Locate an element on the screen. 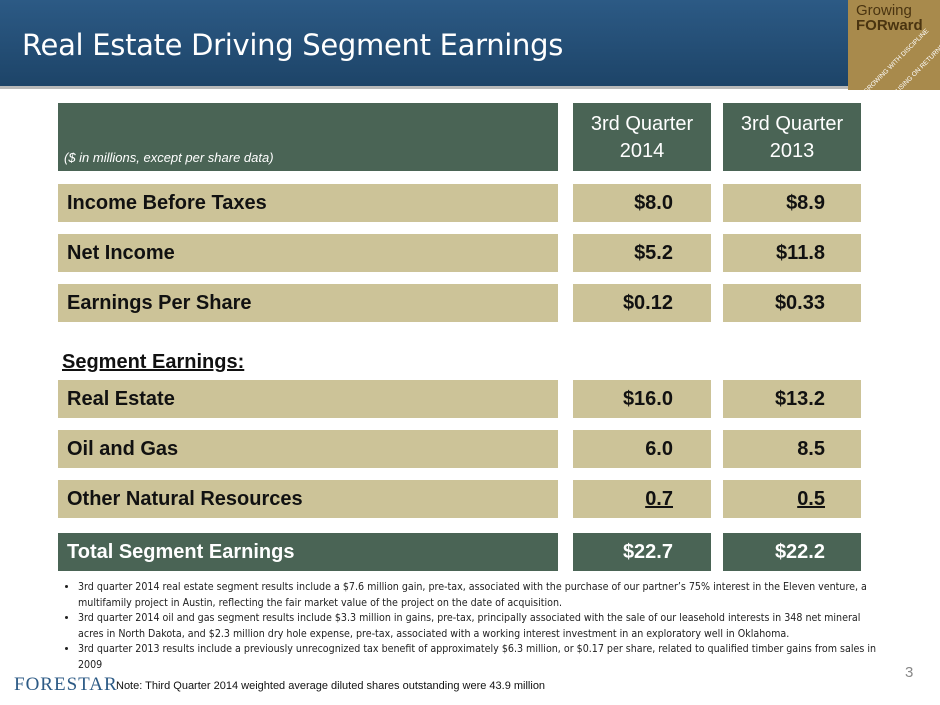  row-value: 0.7 is located at coordinates (642, 499).